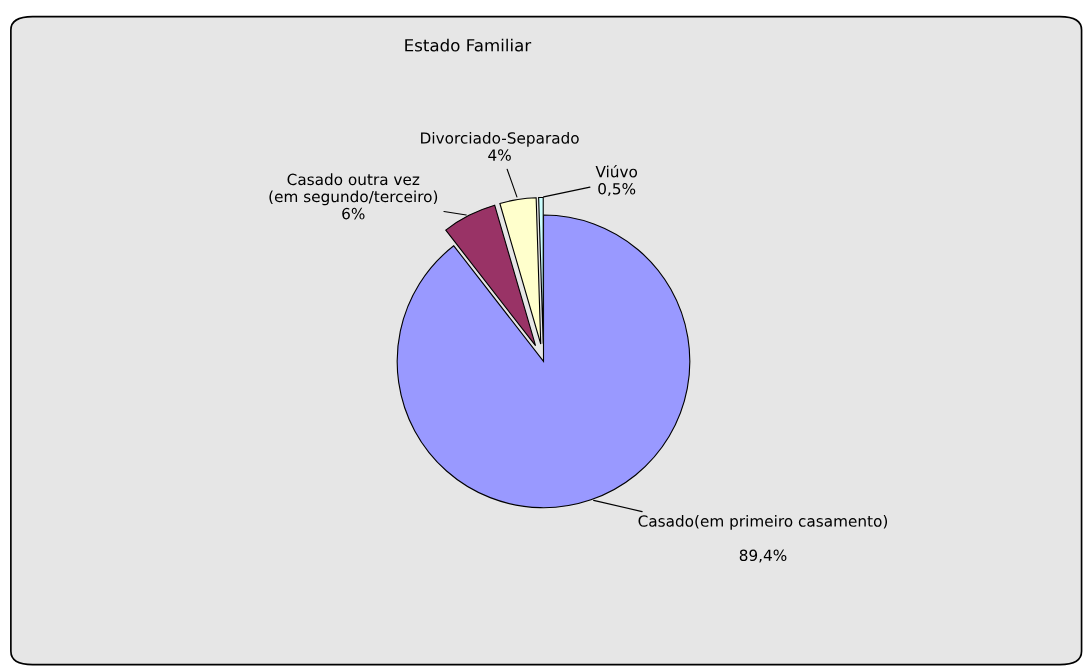  Describe the element at coordinates (763, 556) in the screenshot. I see `data-label: 89,4%` at that location.